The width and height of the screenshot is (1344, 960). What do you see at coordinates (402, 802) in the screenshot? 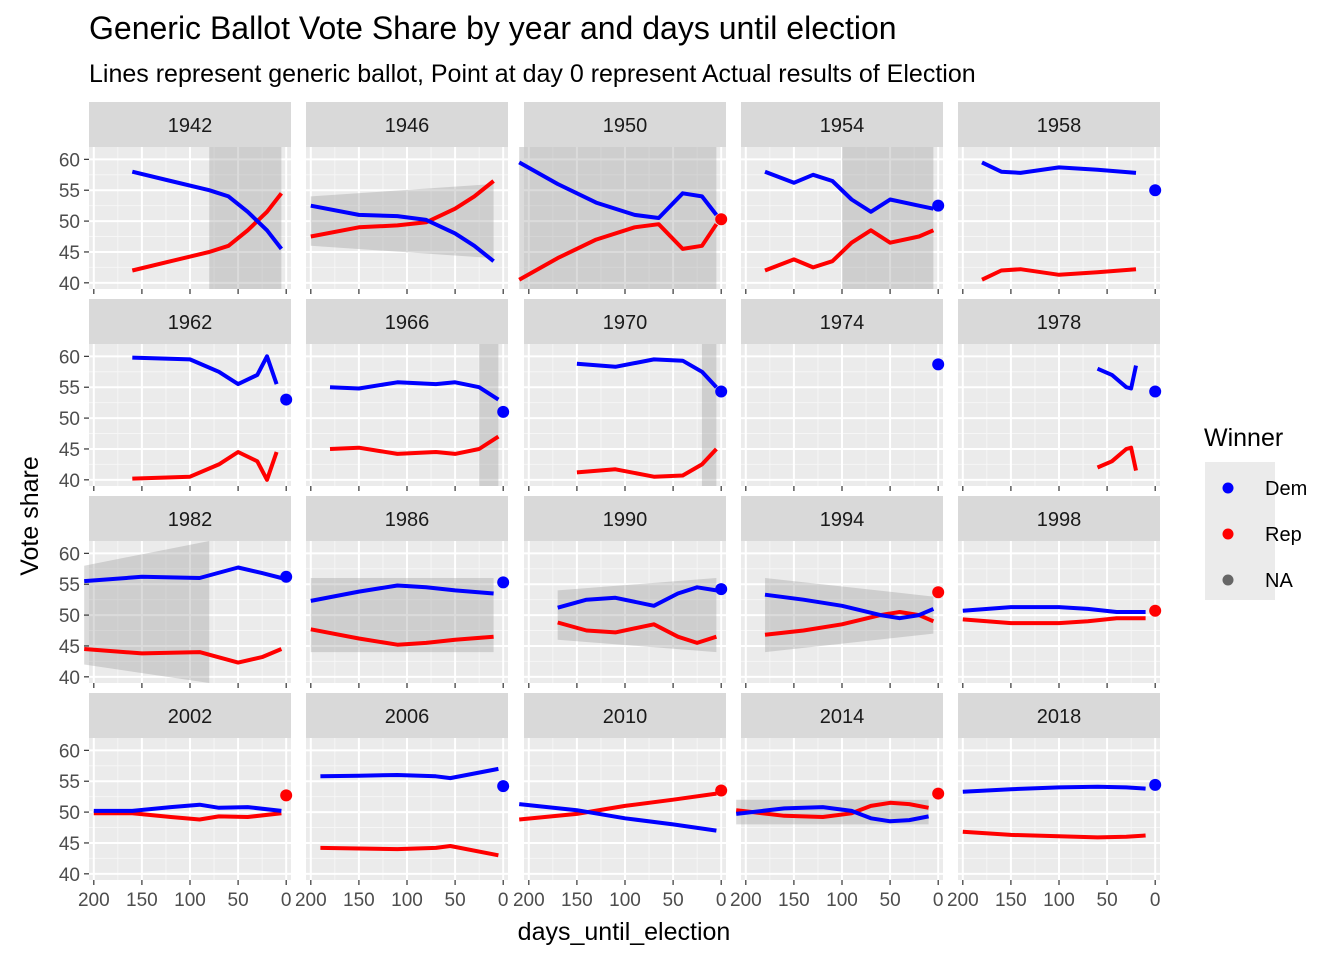
I see `facet-2006: 2006 200 150 100 50 0` at bounding box center [402, 802].